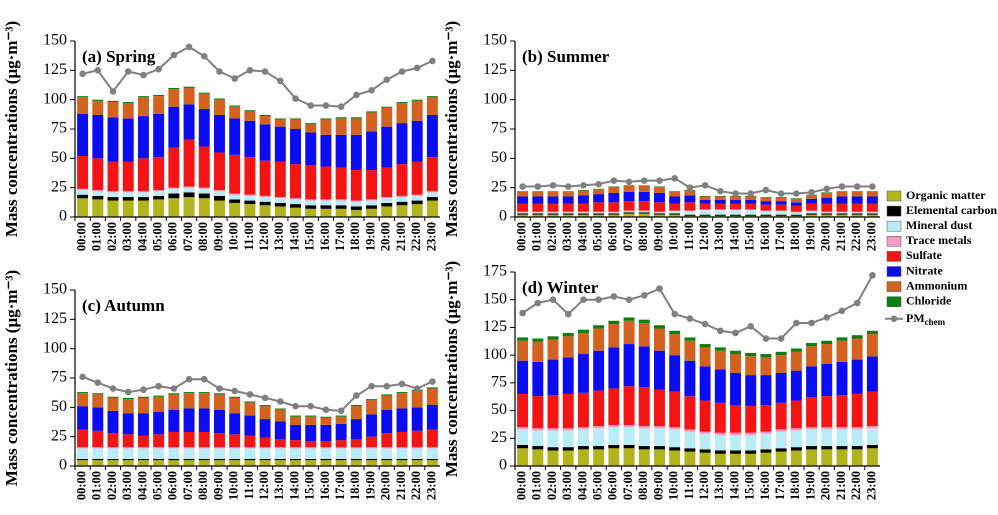 This screenshot has height=515, width=998. Describe the element at coordinates (521, 485) in the screenshot. I see `x-tick-label: 00:00` at that location.